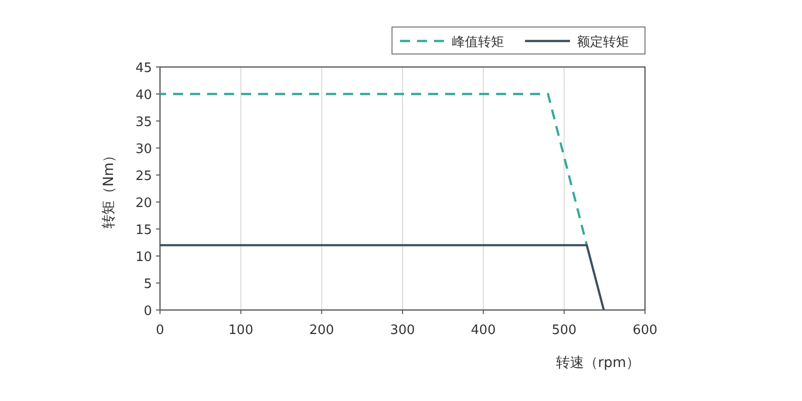  I want to click on y-tick-label: 40, so click(143, 95).